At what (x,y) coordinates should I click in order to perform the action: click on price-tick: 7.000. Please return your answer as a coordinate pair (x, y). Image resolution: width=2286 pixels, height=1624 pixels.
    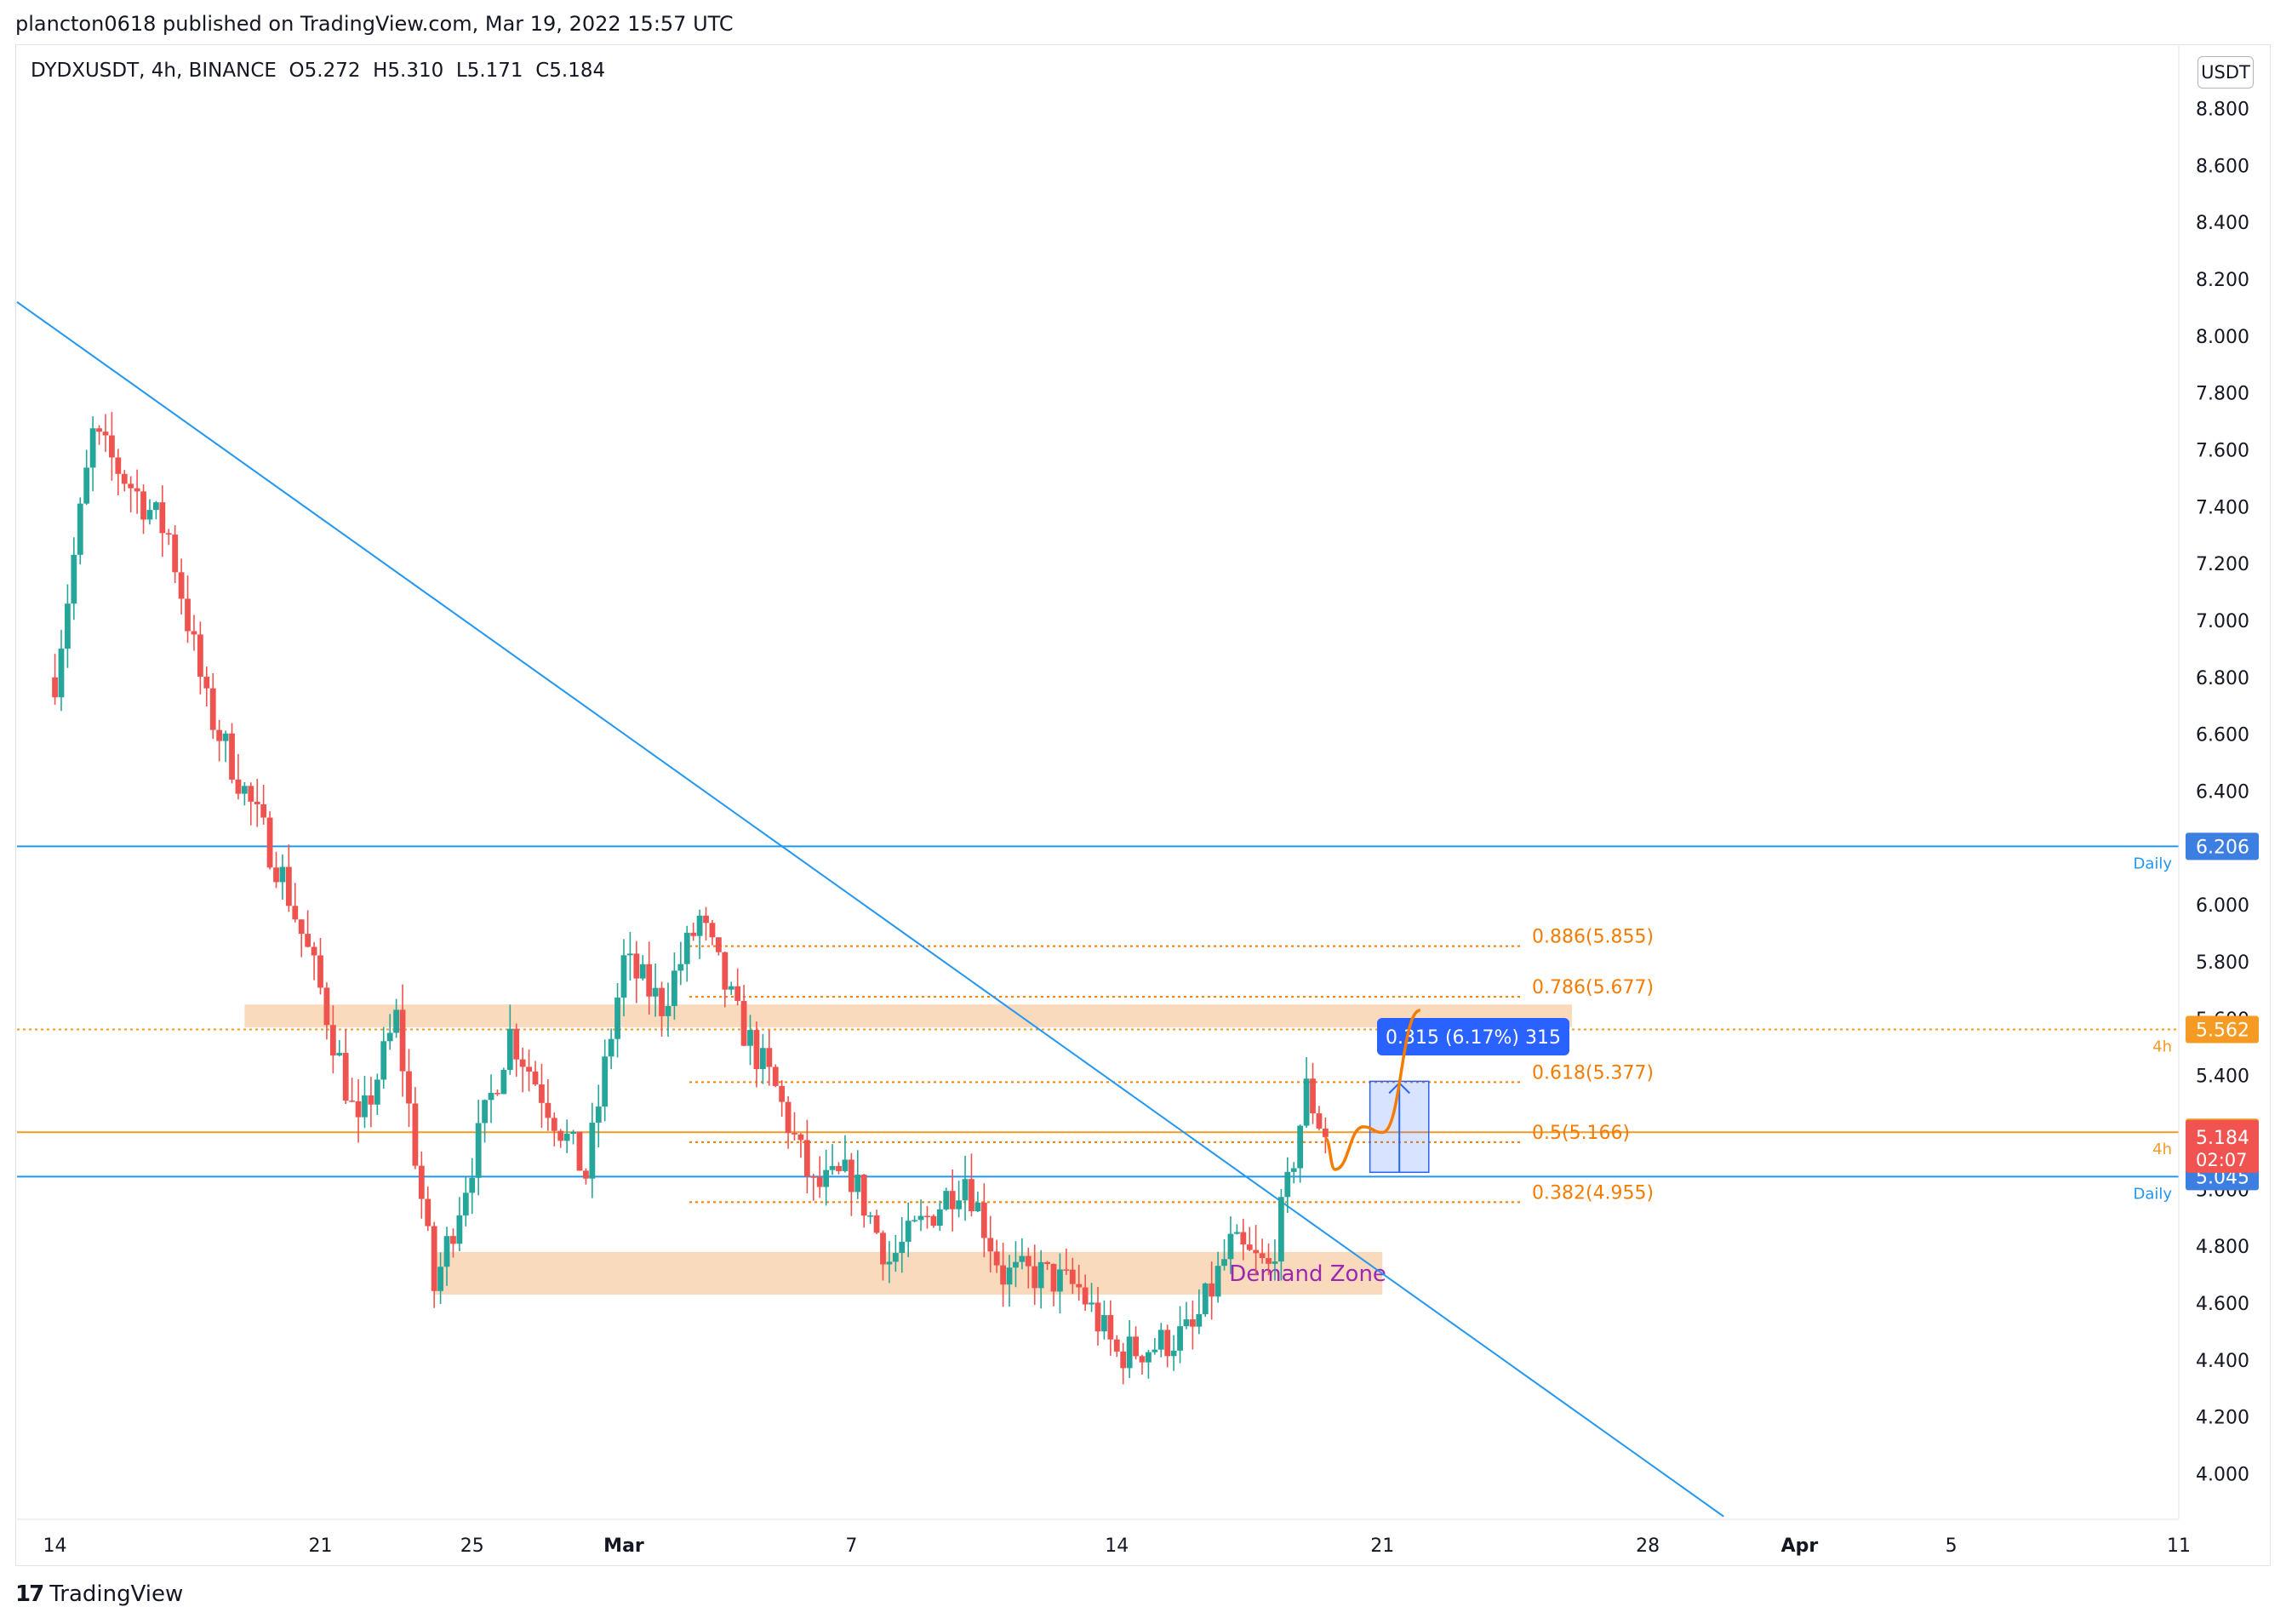
    Looking at the image, I should click on (2222, 621).